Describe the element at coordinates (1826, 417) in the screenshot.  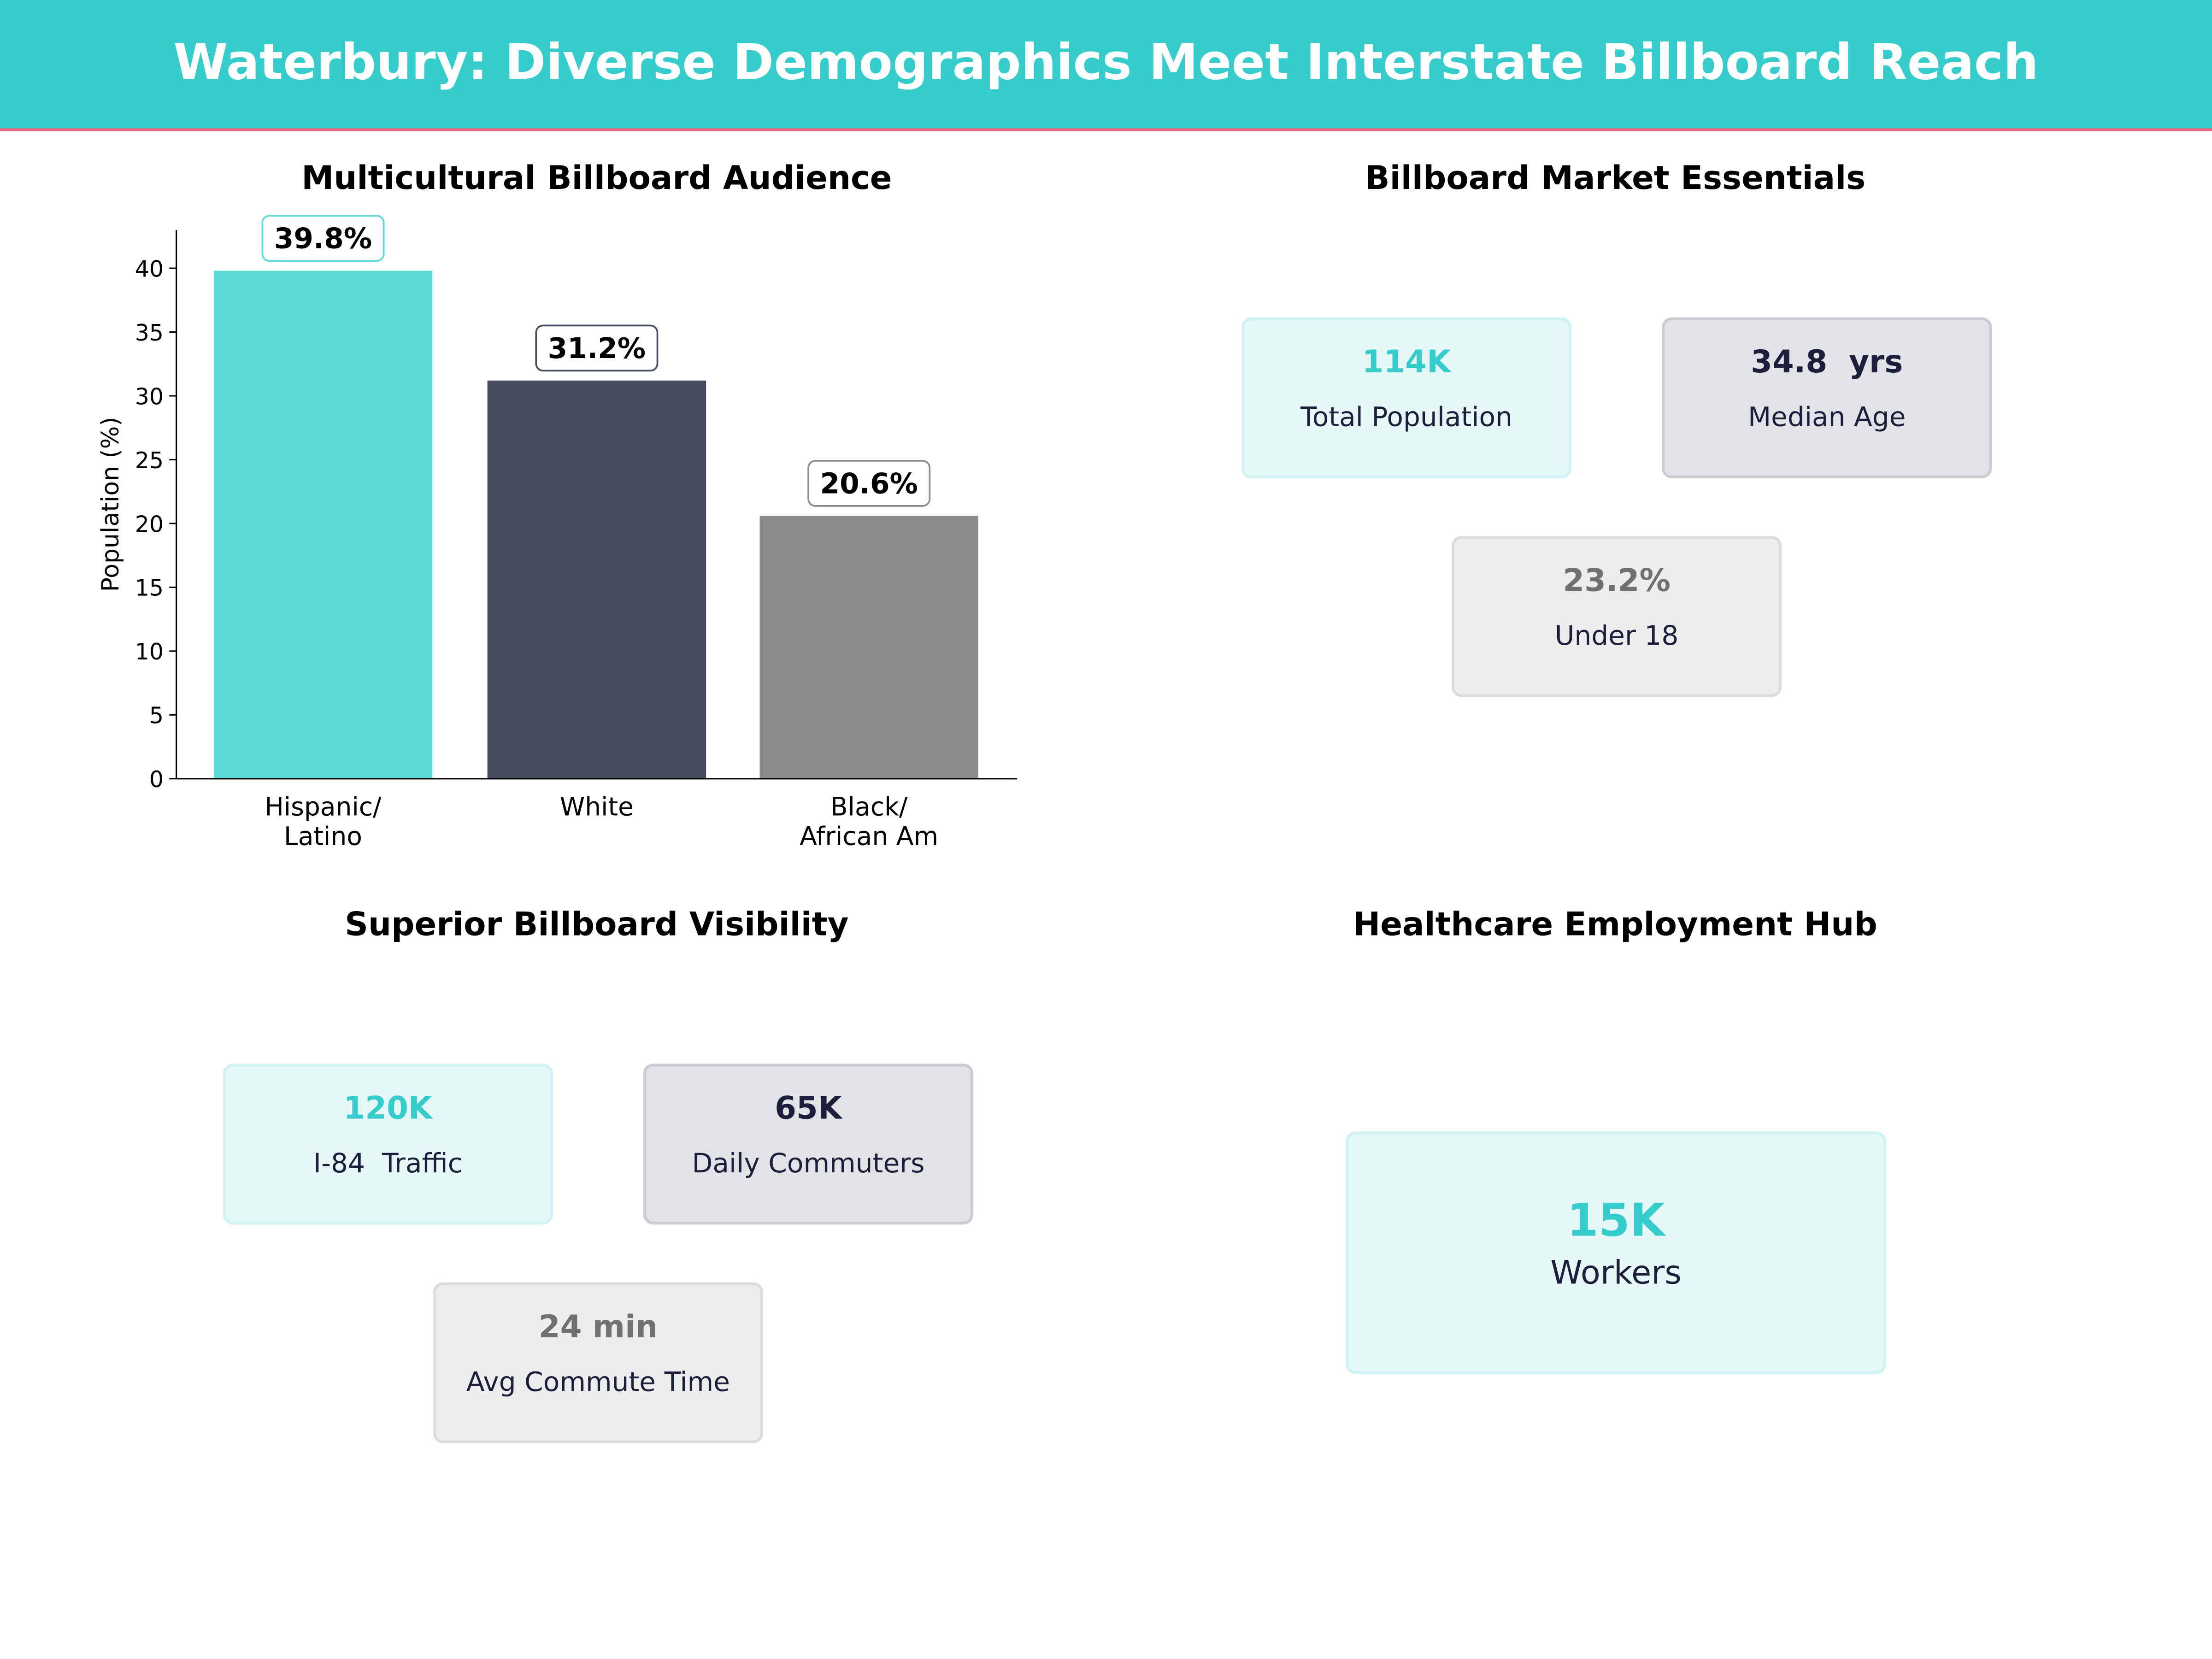
I see `card-label: Median Age` at that location.